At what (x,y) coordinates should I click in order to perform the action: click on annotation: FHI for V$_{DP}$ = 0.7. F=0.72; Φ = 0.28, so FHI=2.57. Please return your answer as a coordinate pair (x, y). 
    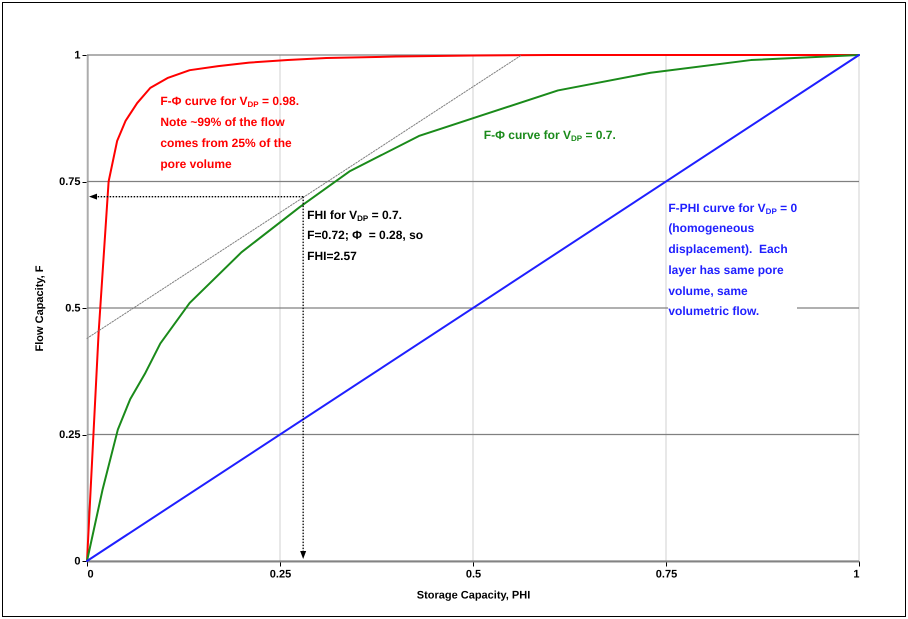
    Looking at the image, I should click on (365, 236).